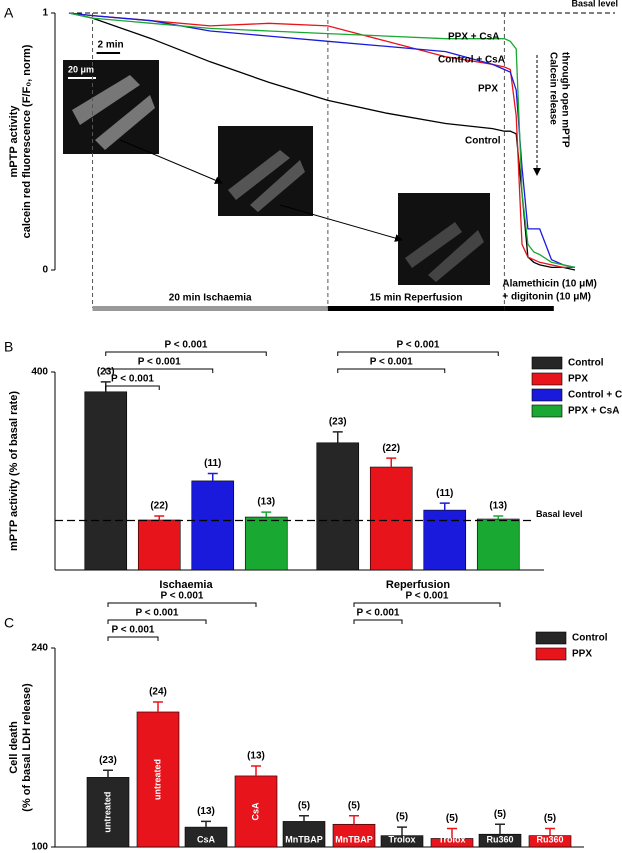 The width and height of the screenshot is (622, 853). Describe the element at coordinates (488, 89) in the screenshot. I see `series-label: PPX` at that location.